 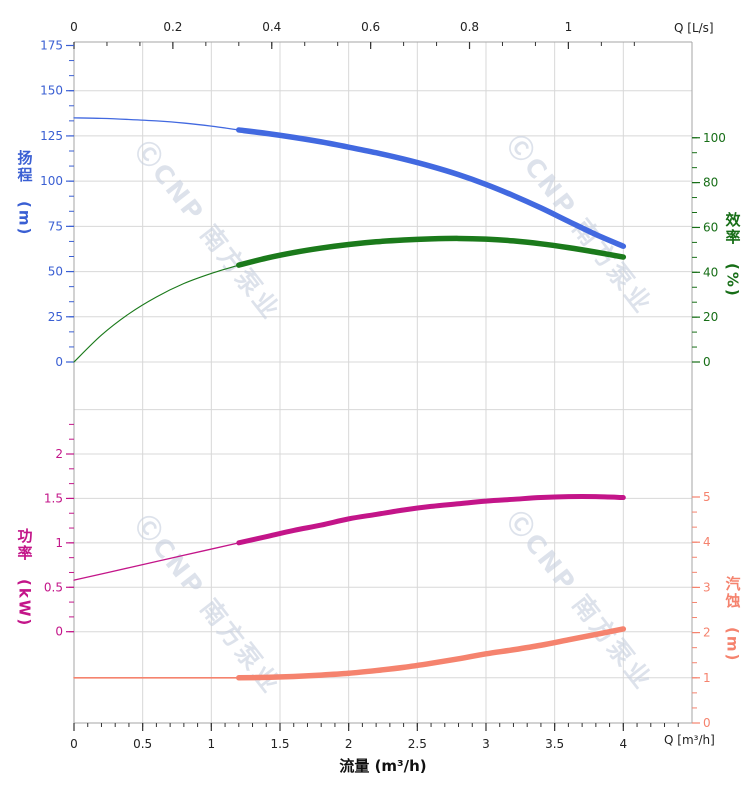 I want to click on npsh-axis-unit: (m), so click(x=732, y=645).